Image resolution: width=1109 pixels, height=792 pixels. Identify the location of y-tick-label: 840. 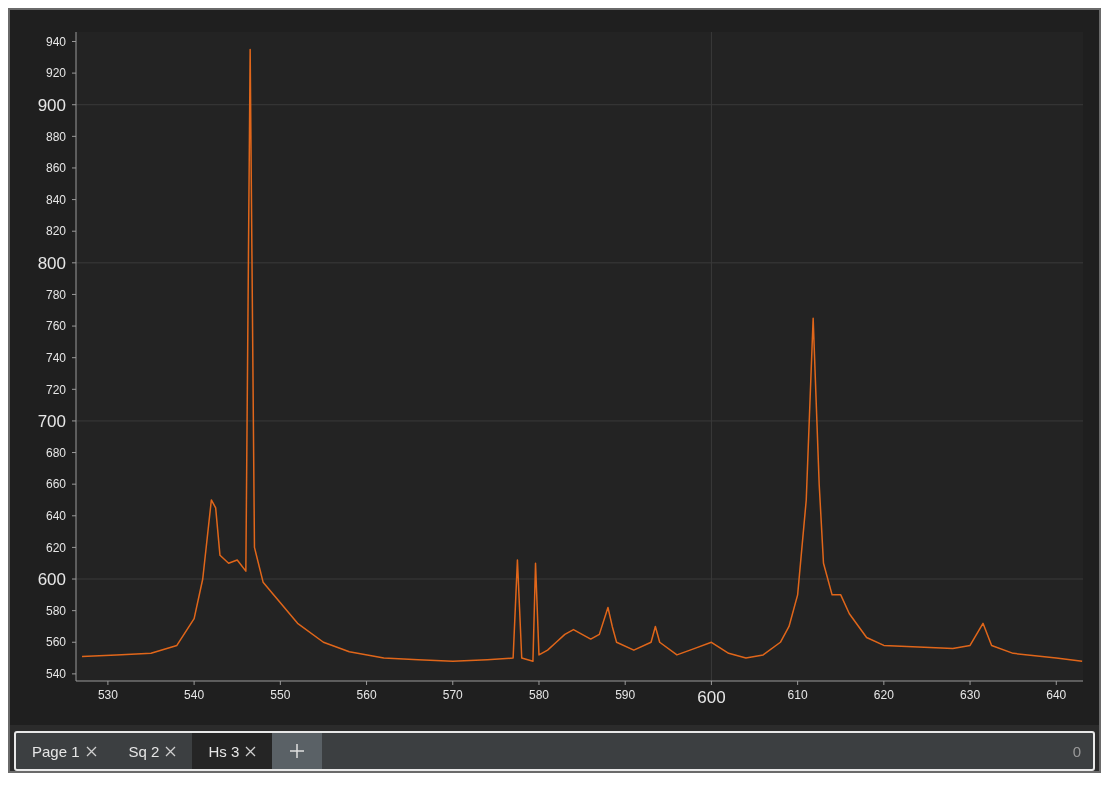
(56, 199).